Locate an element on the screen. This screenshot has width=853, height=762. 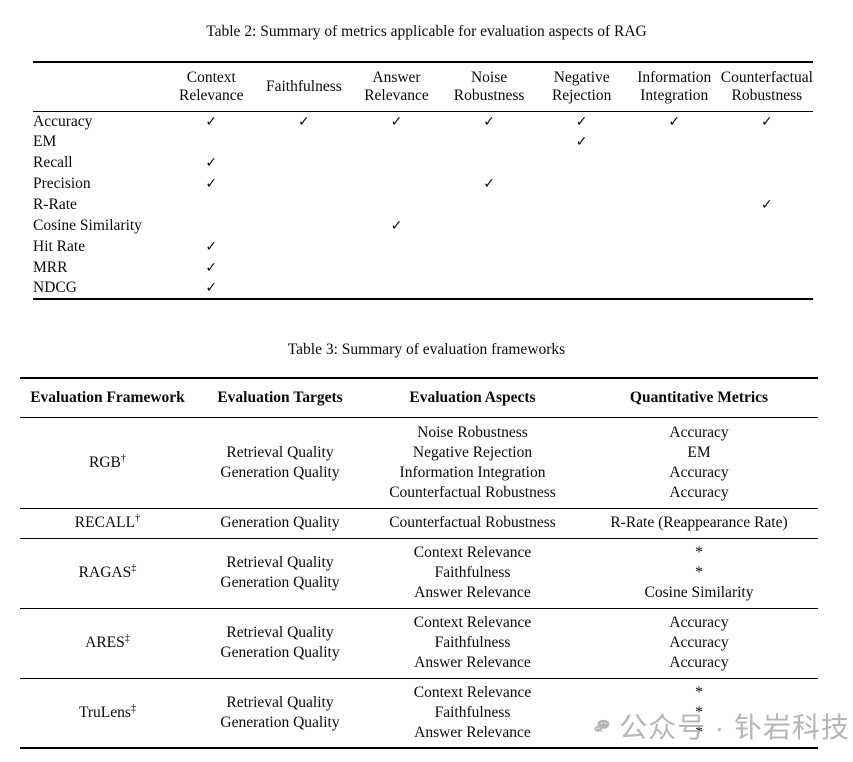
table2-col-header: Information Integration is located at coordinates (674, 87).